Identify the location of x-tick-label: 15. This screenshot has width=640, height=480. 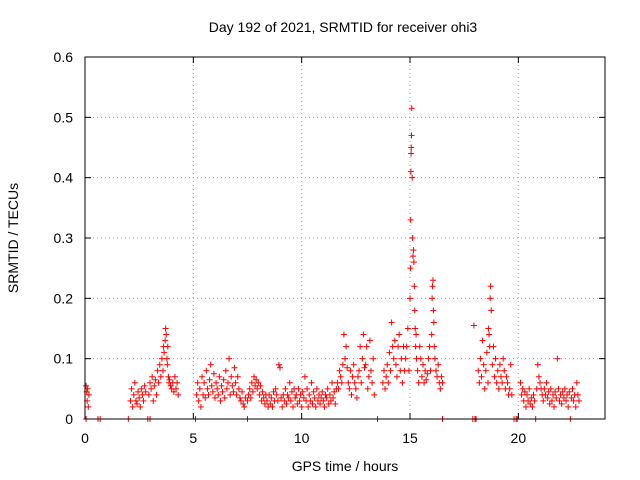
(410, 438).